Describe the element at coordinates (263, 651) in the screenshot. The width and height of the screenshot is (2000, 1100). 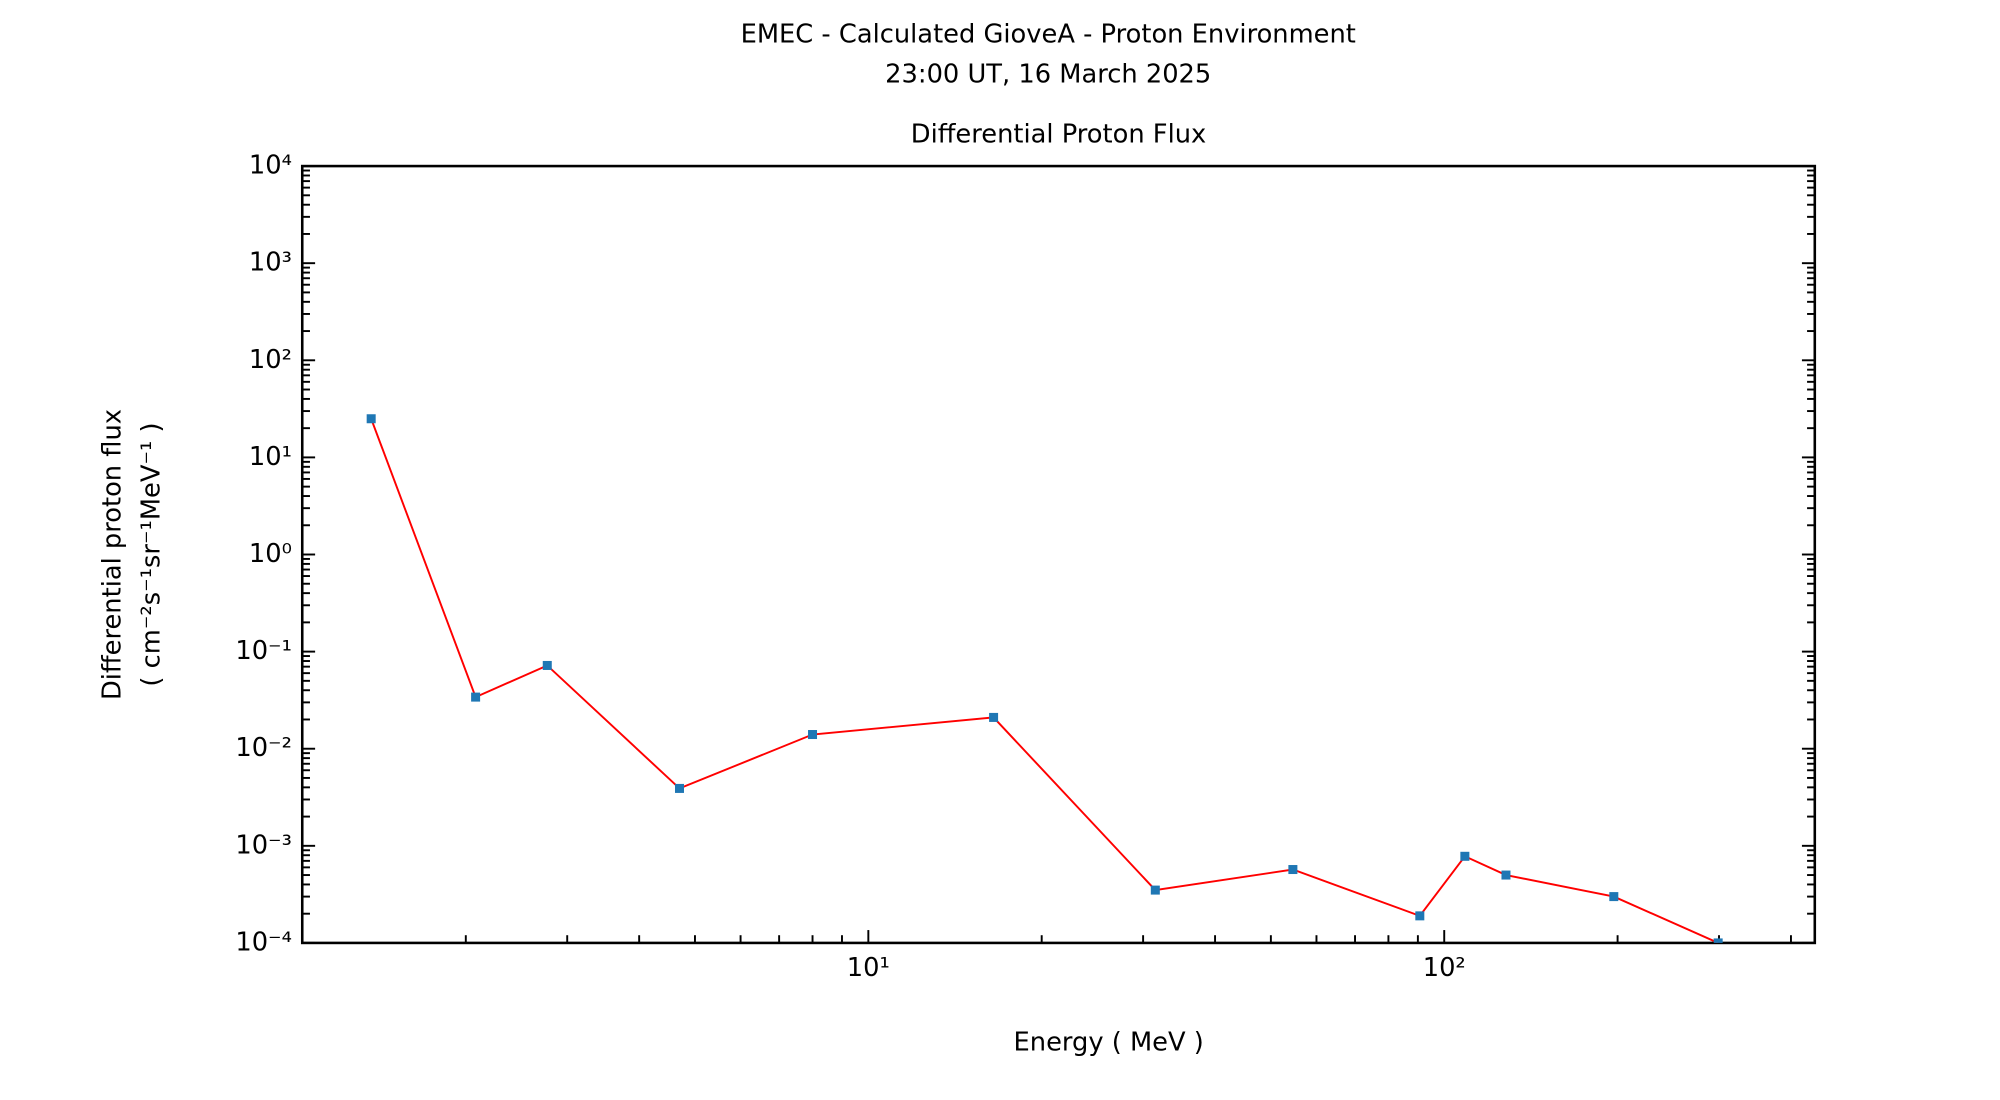
I see `y-tick-label: 10⁻¹` at that location.